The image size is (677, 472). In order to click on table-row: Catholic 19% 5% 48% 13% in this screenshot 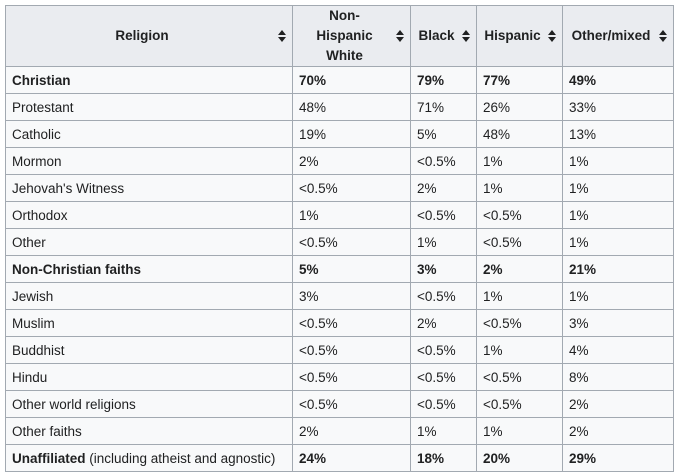, I will do `click(339, 134)`.